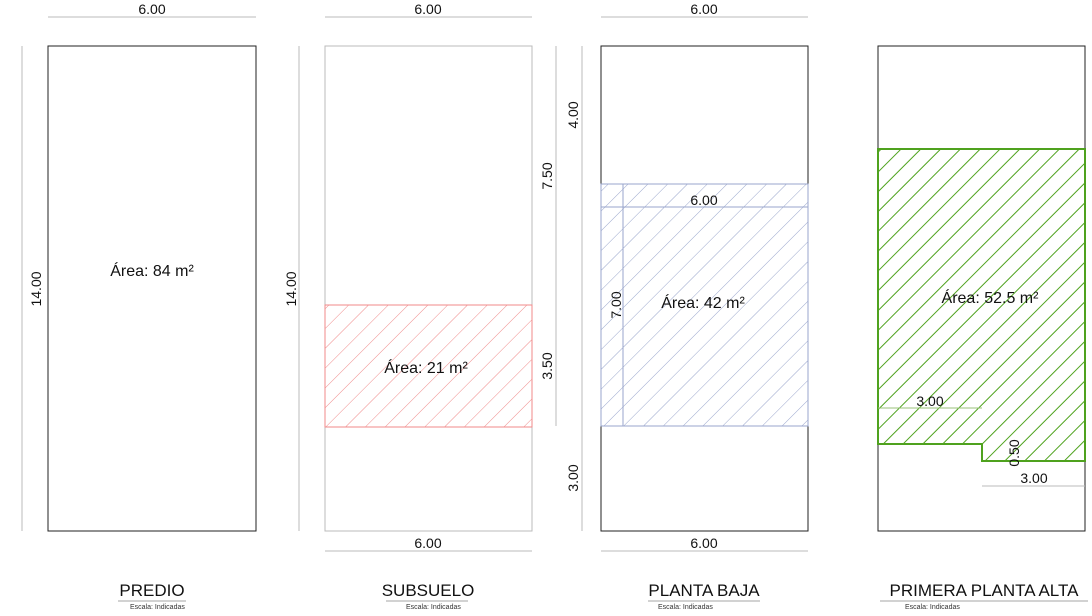  I want to click on predio-scale: Escala: Indicadas, so click(157, 607).